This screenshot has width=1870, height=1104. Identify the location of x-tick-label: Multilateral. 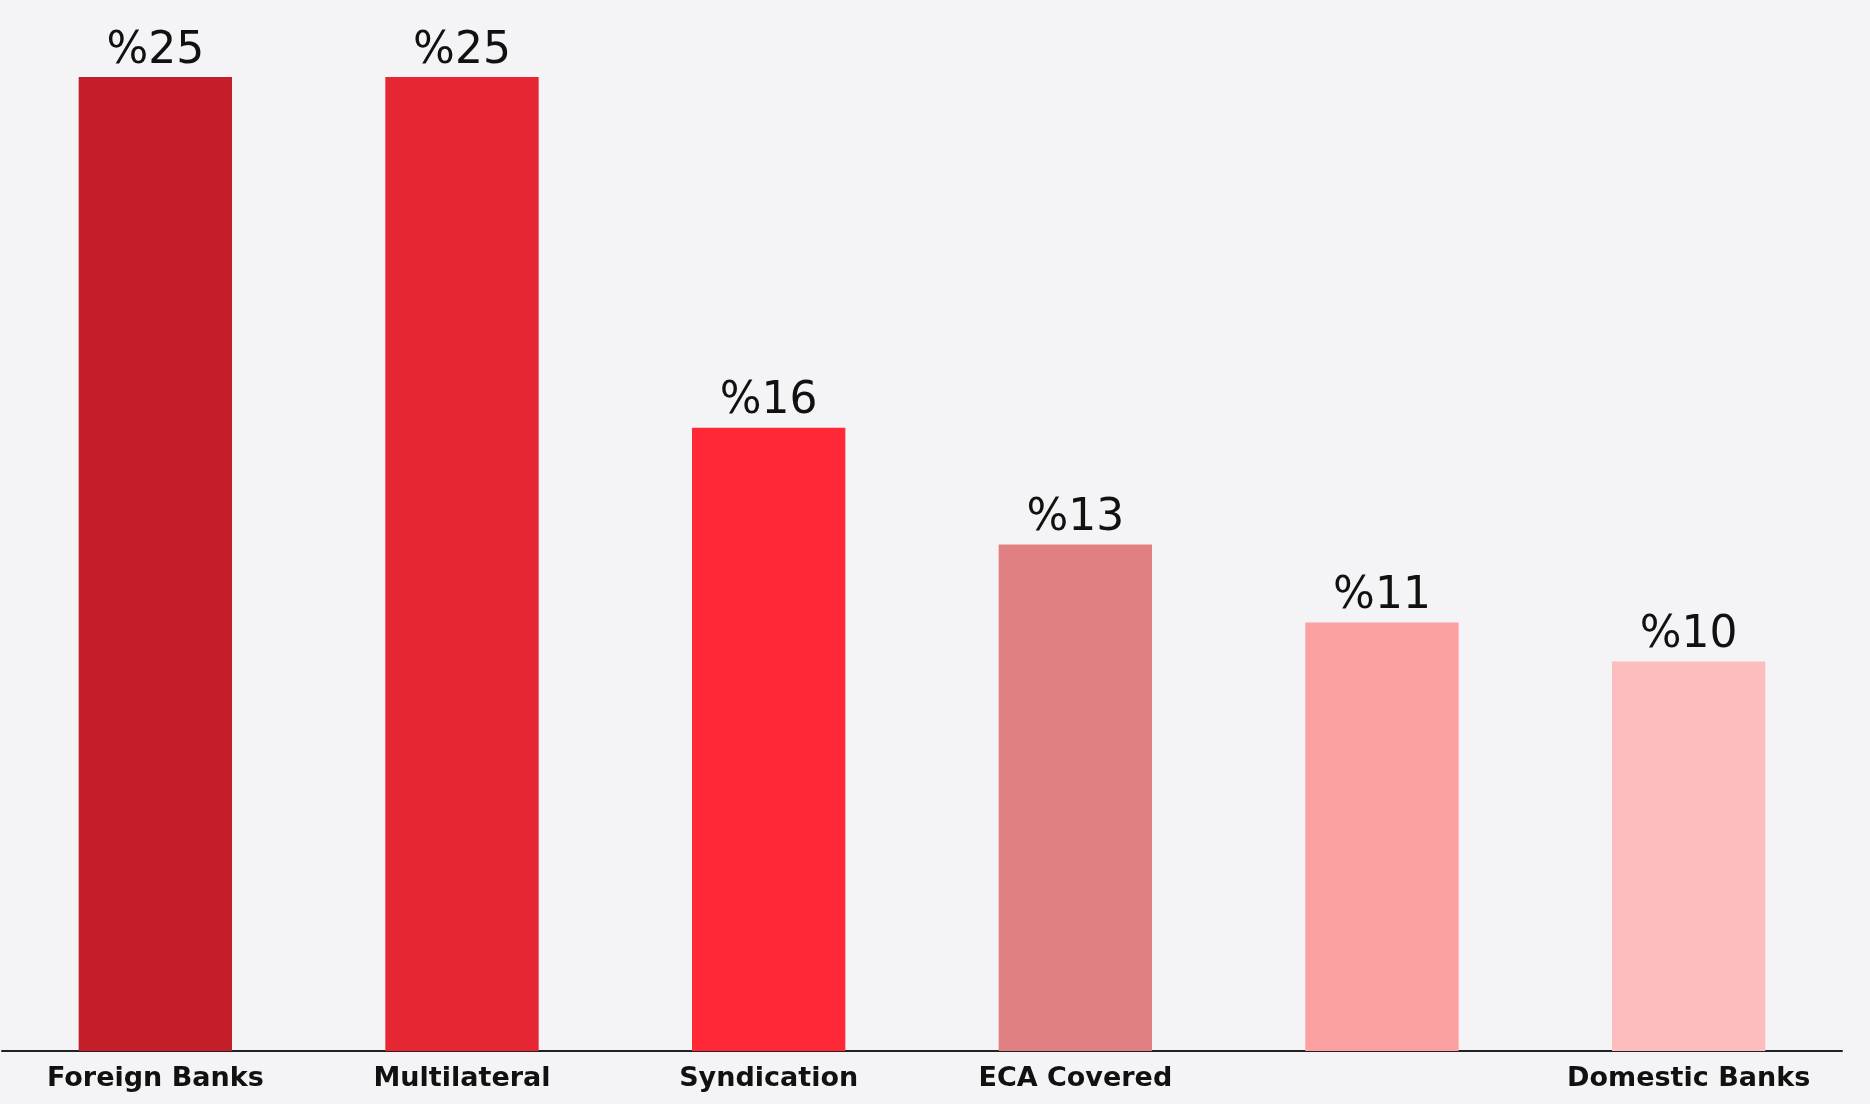
(462, 1076).